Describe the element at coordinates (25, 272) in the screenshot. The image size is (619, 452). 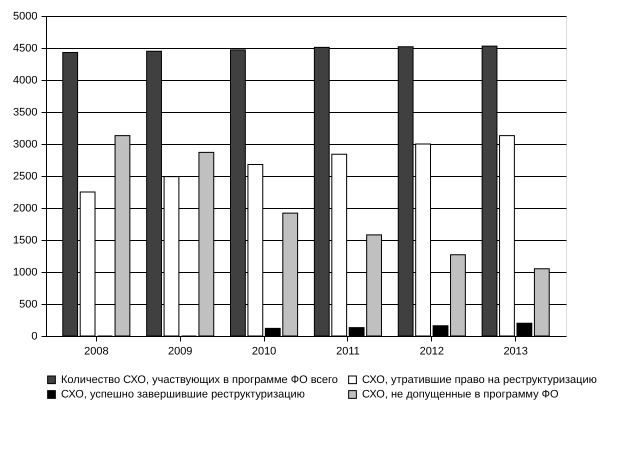
I see `y-tick-label: 1000` at that location.